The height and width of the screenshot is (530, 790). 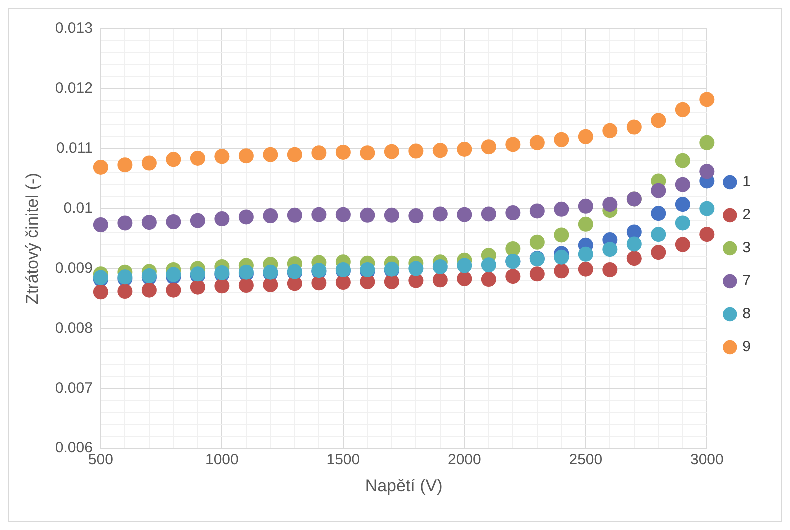 What do you see at coordinates (465, 460) in the screenshot?
I see `x-tick-label: 2000` at bounding box center [465, 460].